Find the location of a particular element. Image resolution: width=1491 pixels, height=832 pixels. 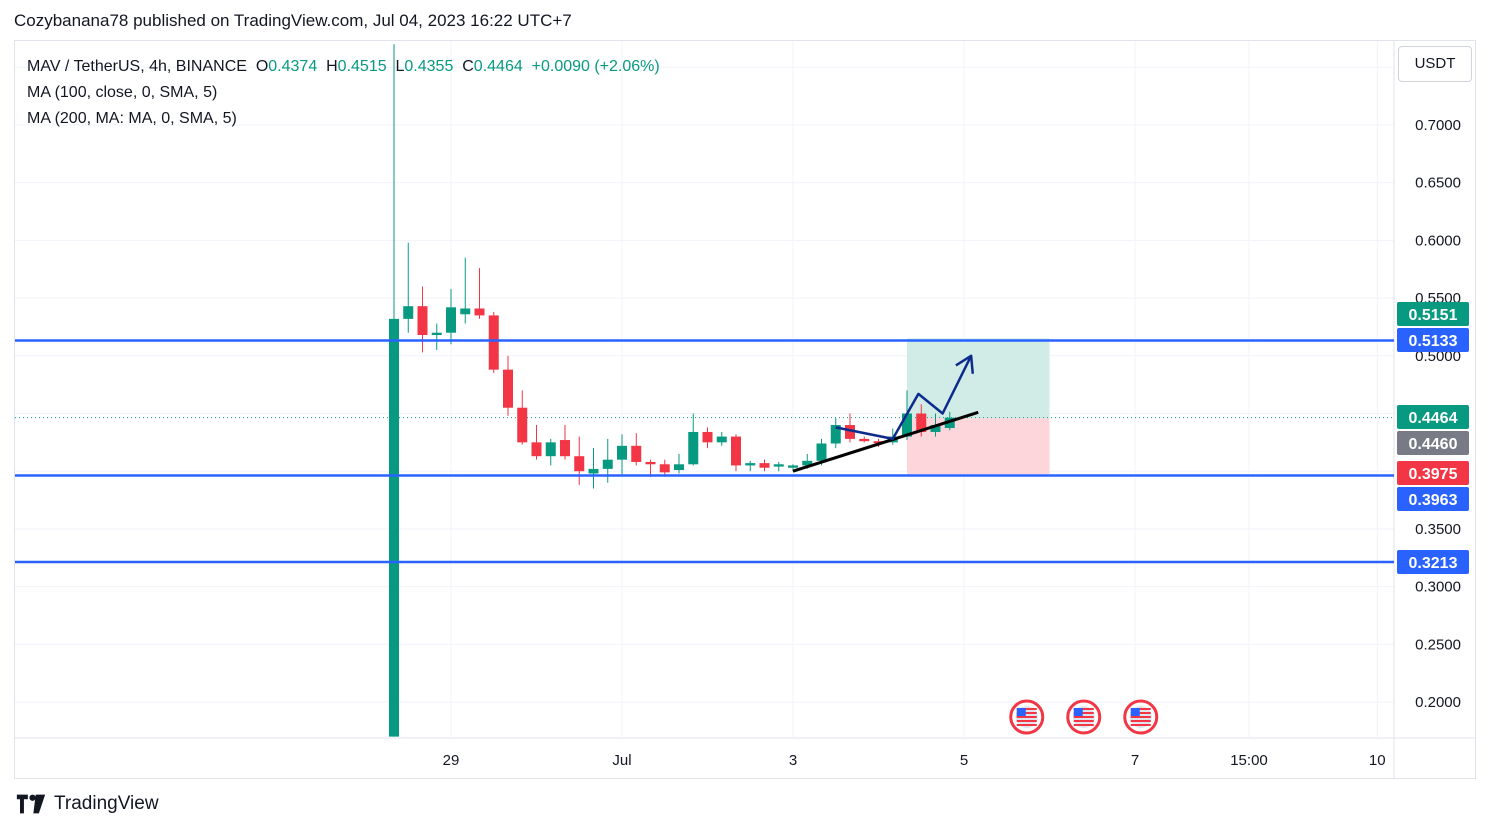

price-tag-label: 0.5133 is located at coordinates (1433, 341).